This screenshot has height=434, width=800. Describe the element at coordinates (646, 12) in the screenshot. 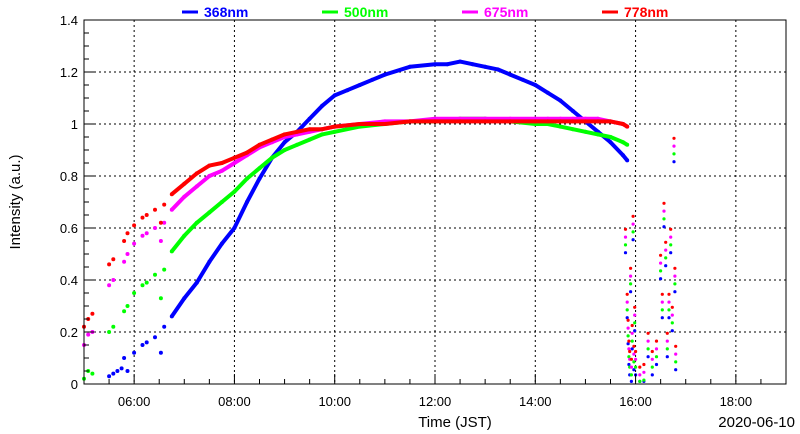

I see `legend-label: 778nm` at that location.